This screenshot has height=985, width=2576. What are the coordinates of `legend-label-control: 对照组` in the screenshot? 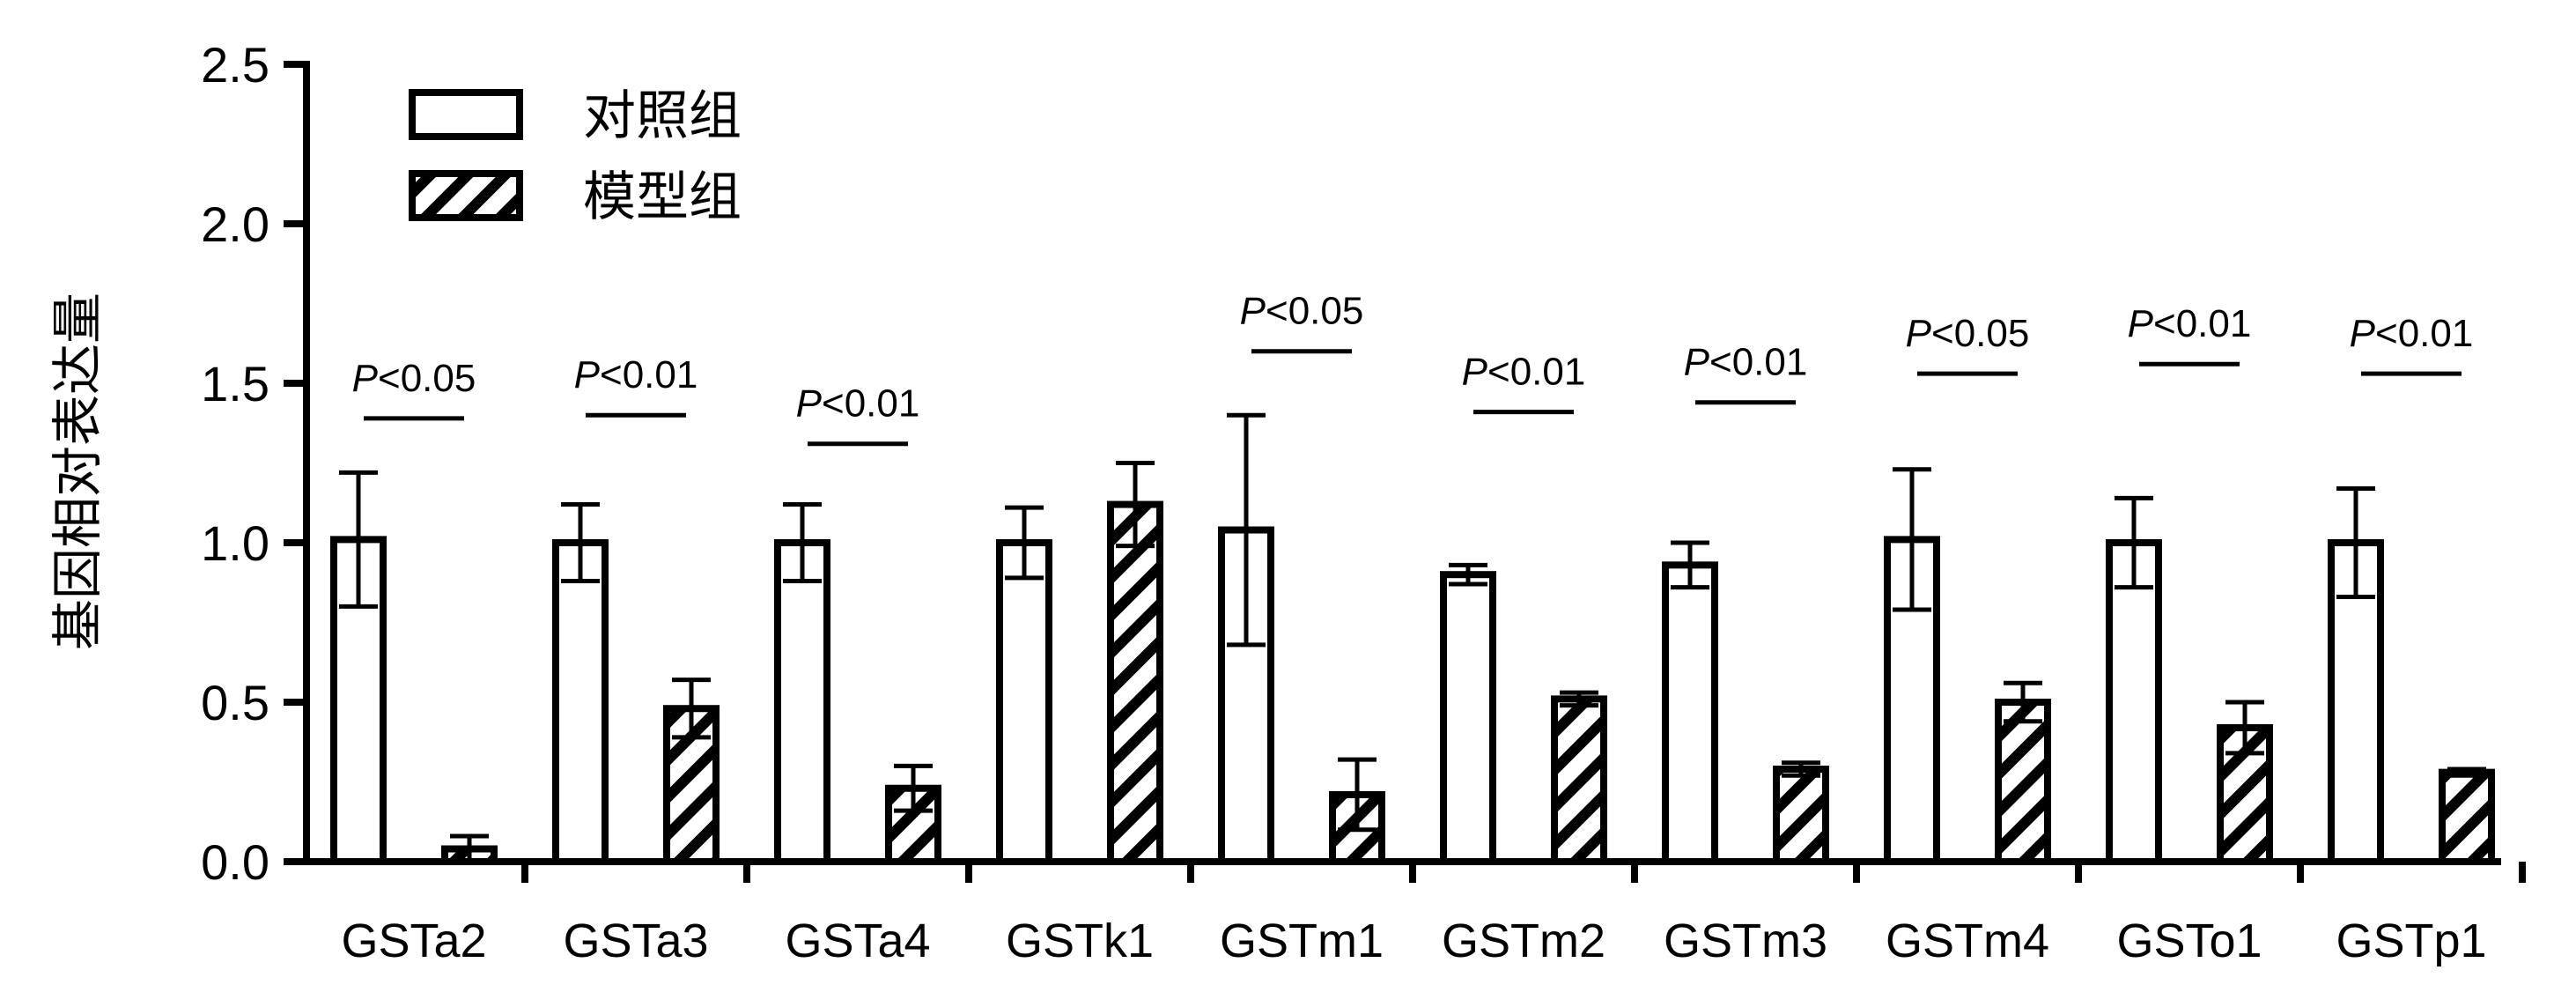 It's located at (662, 115).